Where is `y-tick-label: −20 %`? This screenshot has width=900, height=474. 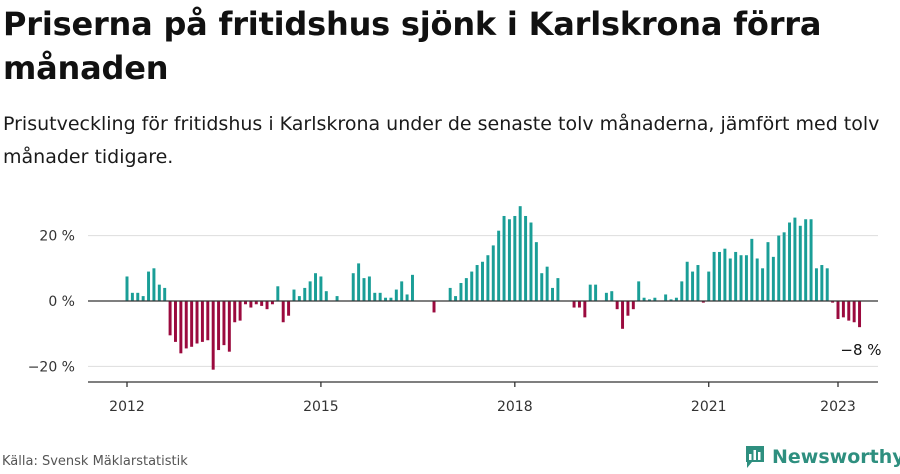 y-tick-label: −20 % is located at coordinates (51, 367).